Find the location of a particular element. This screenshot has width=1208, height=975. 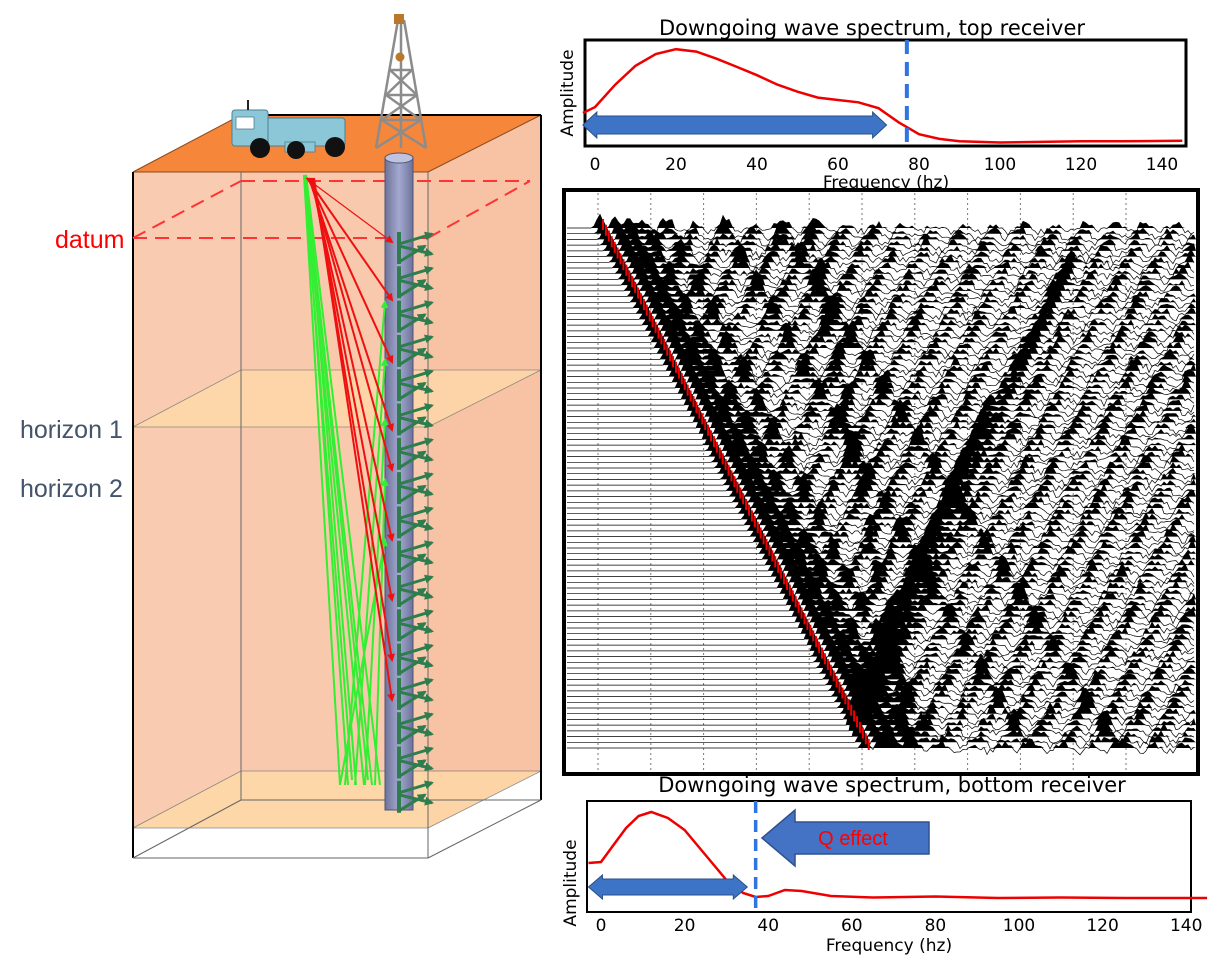

top-spectrum-ylabel: Amplitude is located at coordinates (568, 92).